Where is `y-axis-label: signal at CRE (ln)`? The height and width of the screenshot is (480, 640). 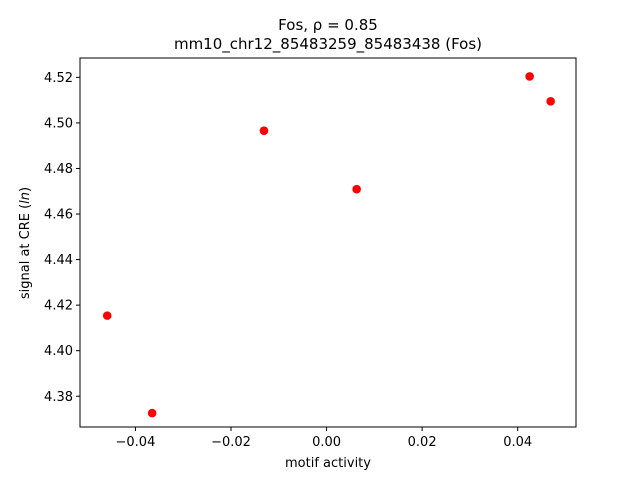 y-axis-label: signal at CRE (ln) is located at coordinates (25, 243).